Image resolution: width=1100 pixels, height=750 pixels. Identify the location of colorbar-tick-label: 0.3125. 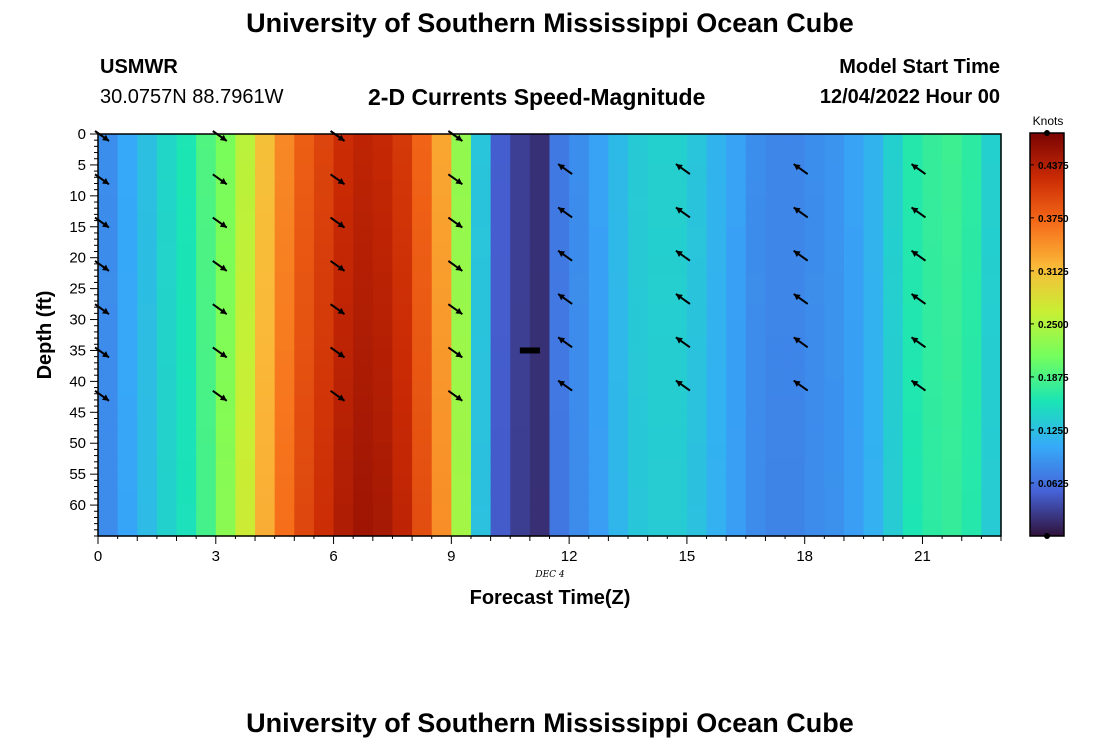
(1053, 272).